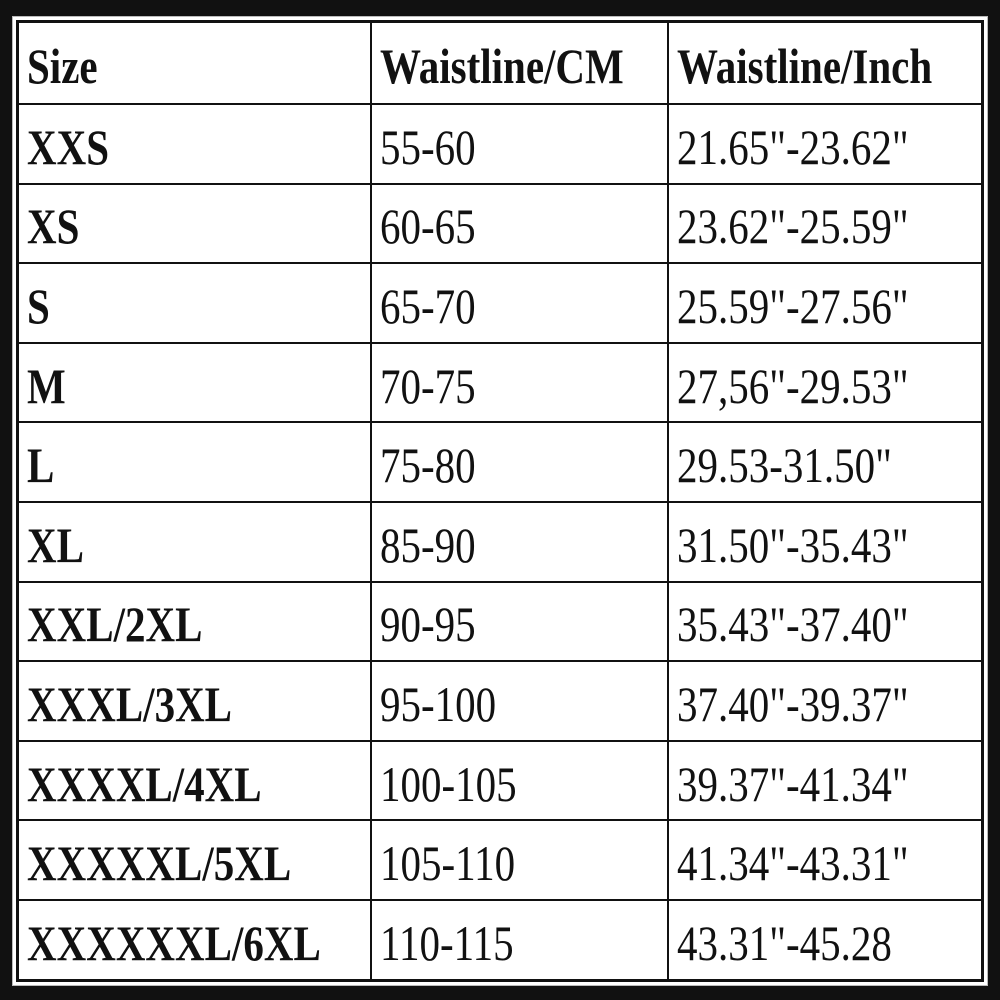  What do you see at coordinates (194, 621) in the screenshot?
I see `size-cell: XXL/2XL` at bounding box center [194, 621].